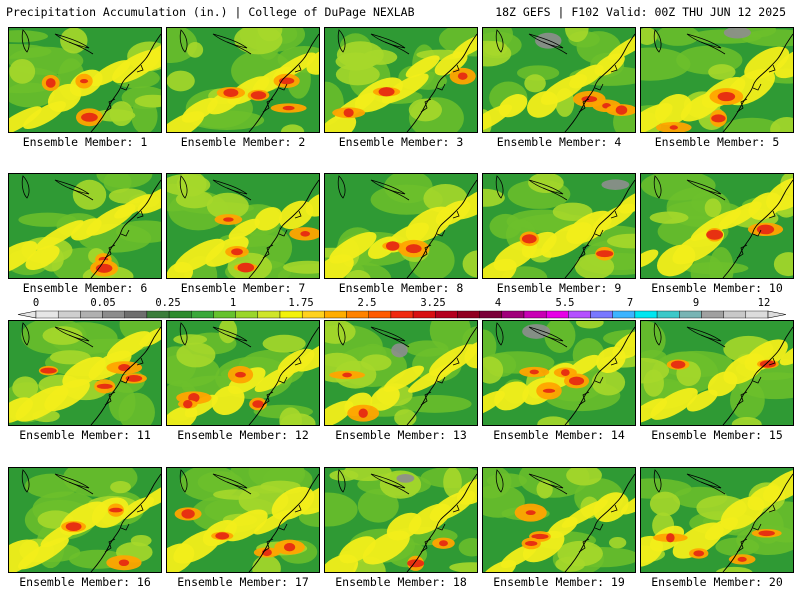 This screenshot has width=800, height=600. I want to click on ensemble-member-label: Ensemble Member: 13, so click(401, 435).